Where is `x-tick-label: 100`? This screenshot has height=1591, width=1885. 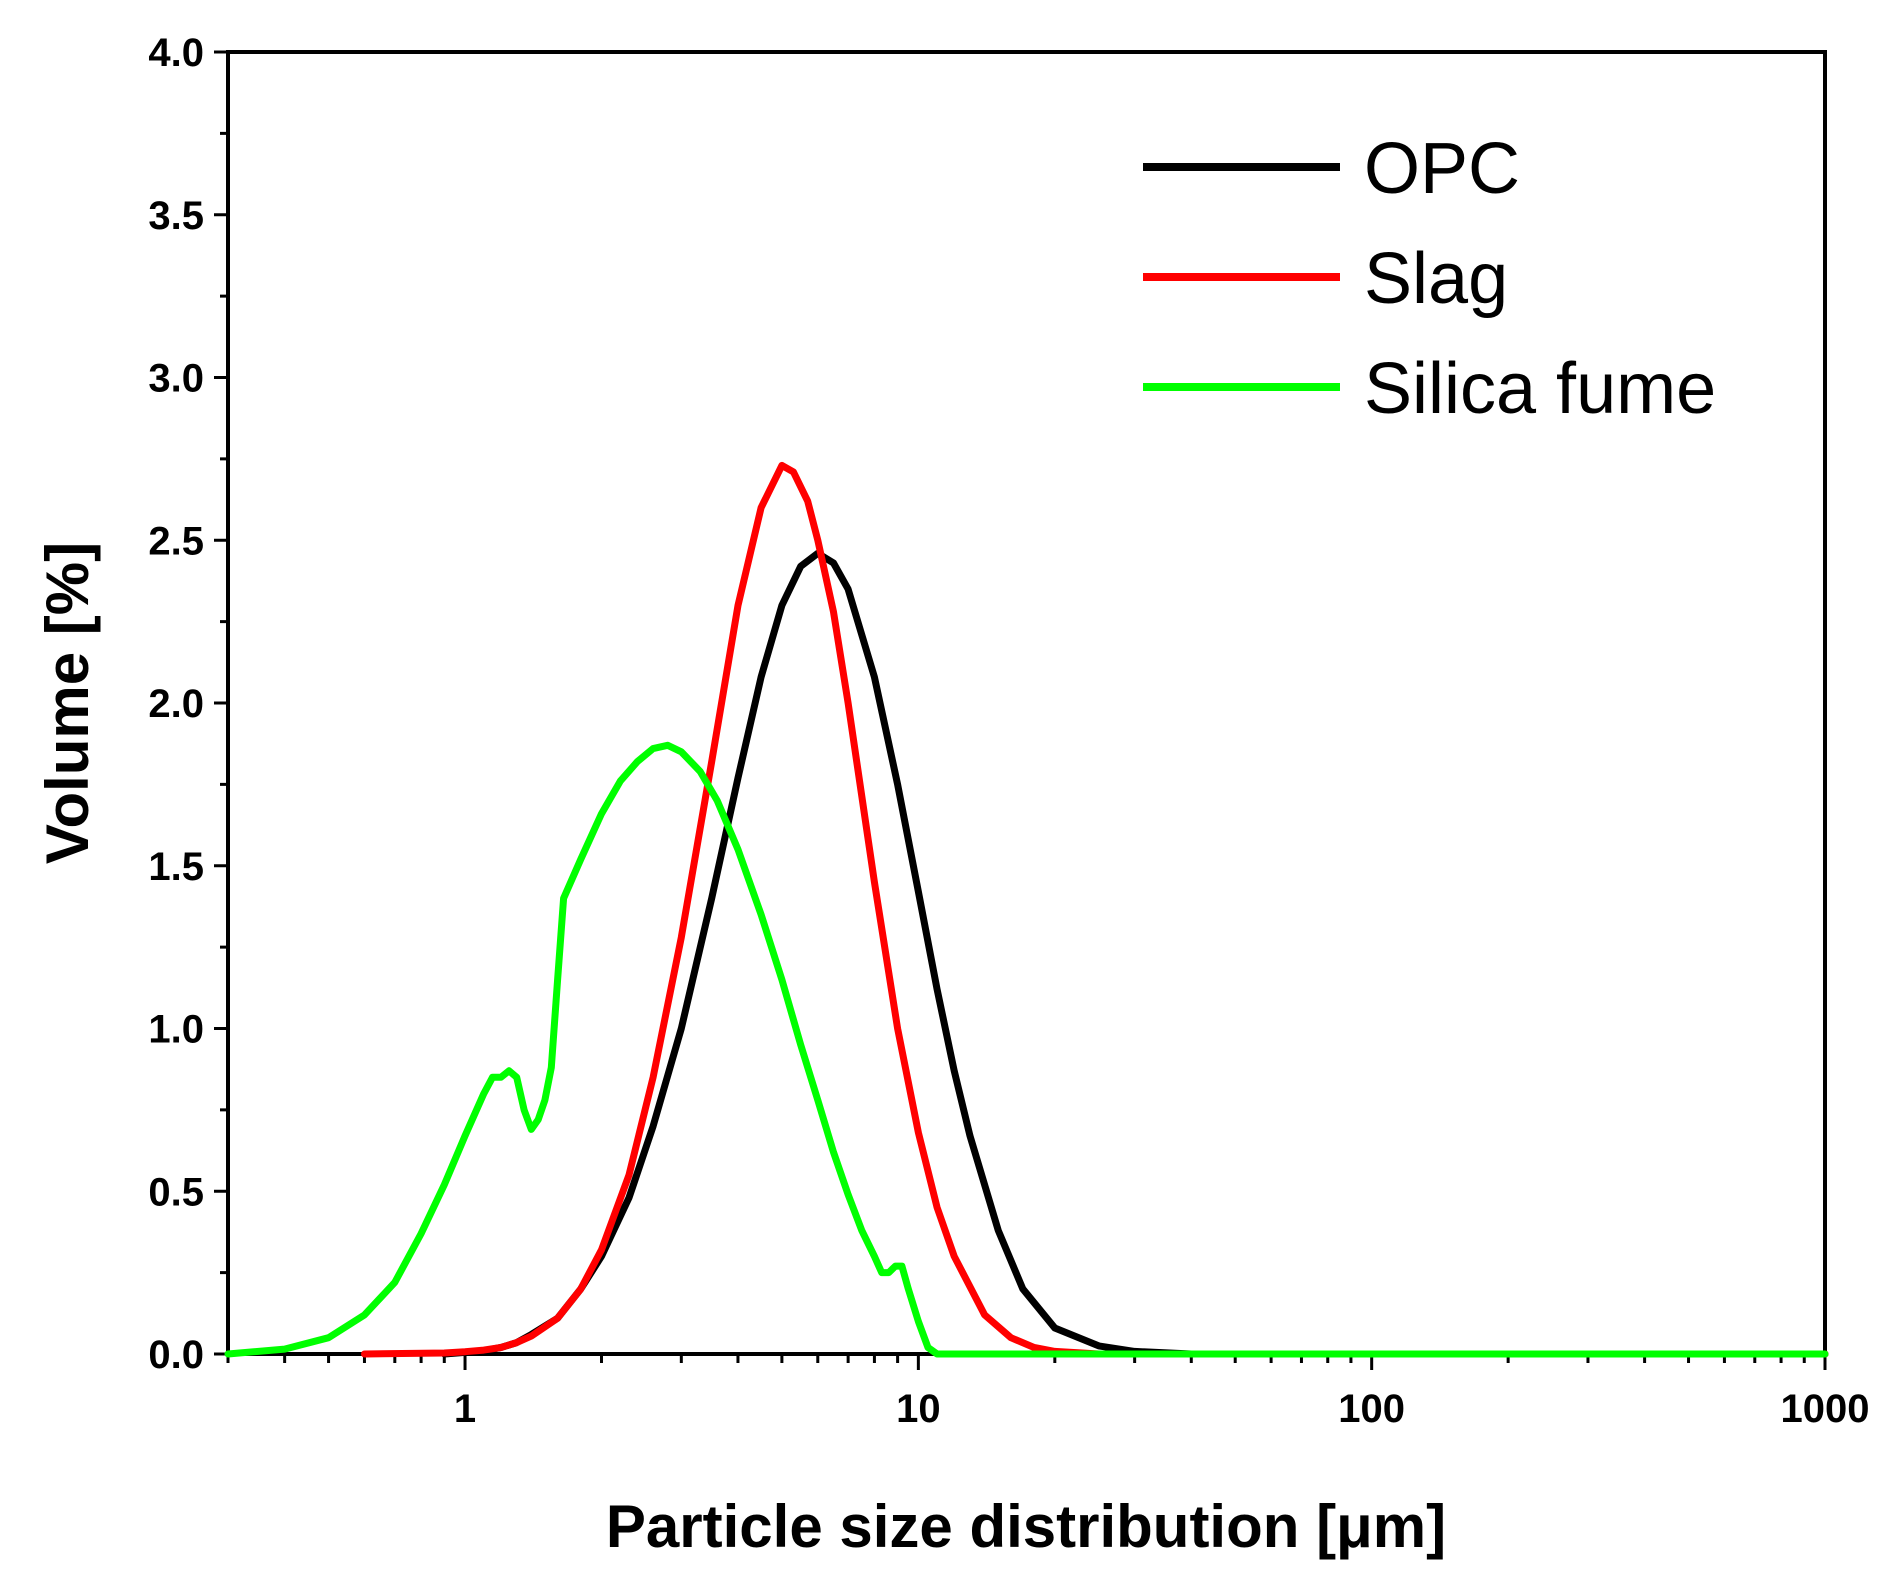 x-tick-label: 100 is located at coordinates (1371, 1409).